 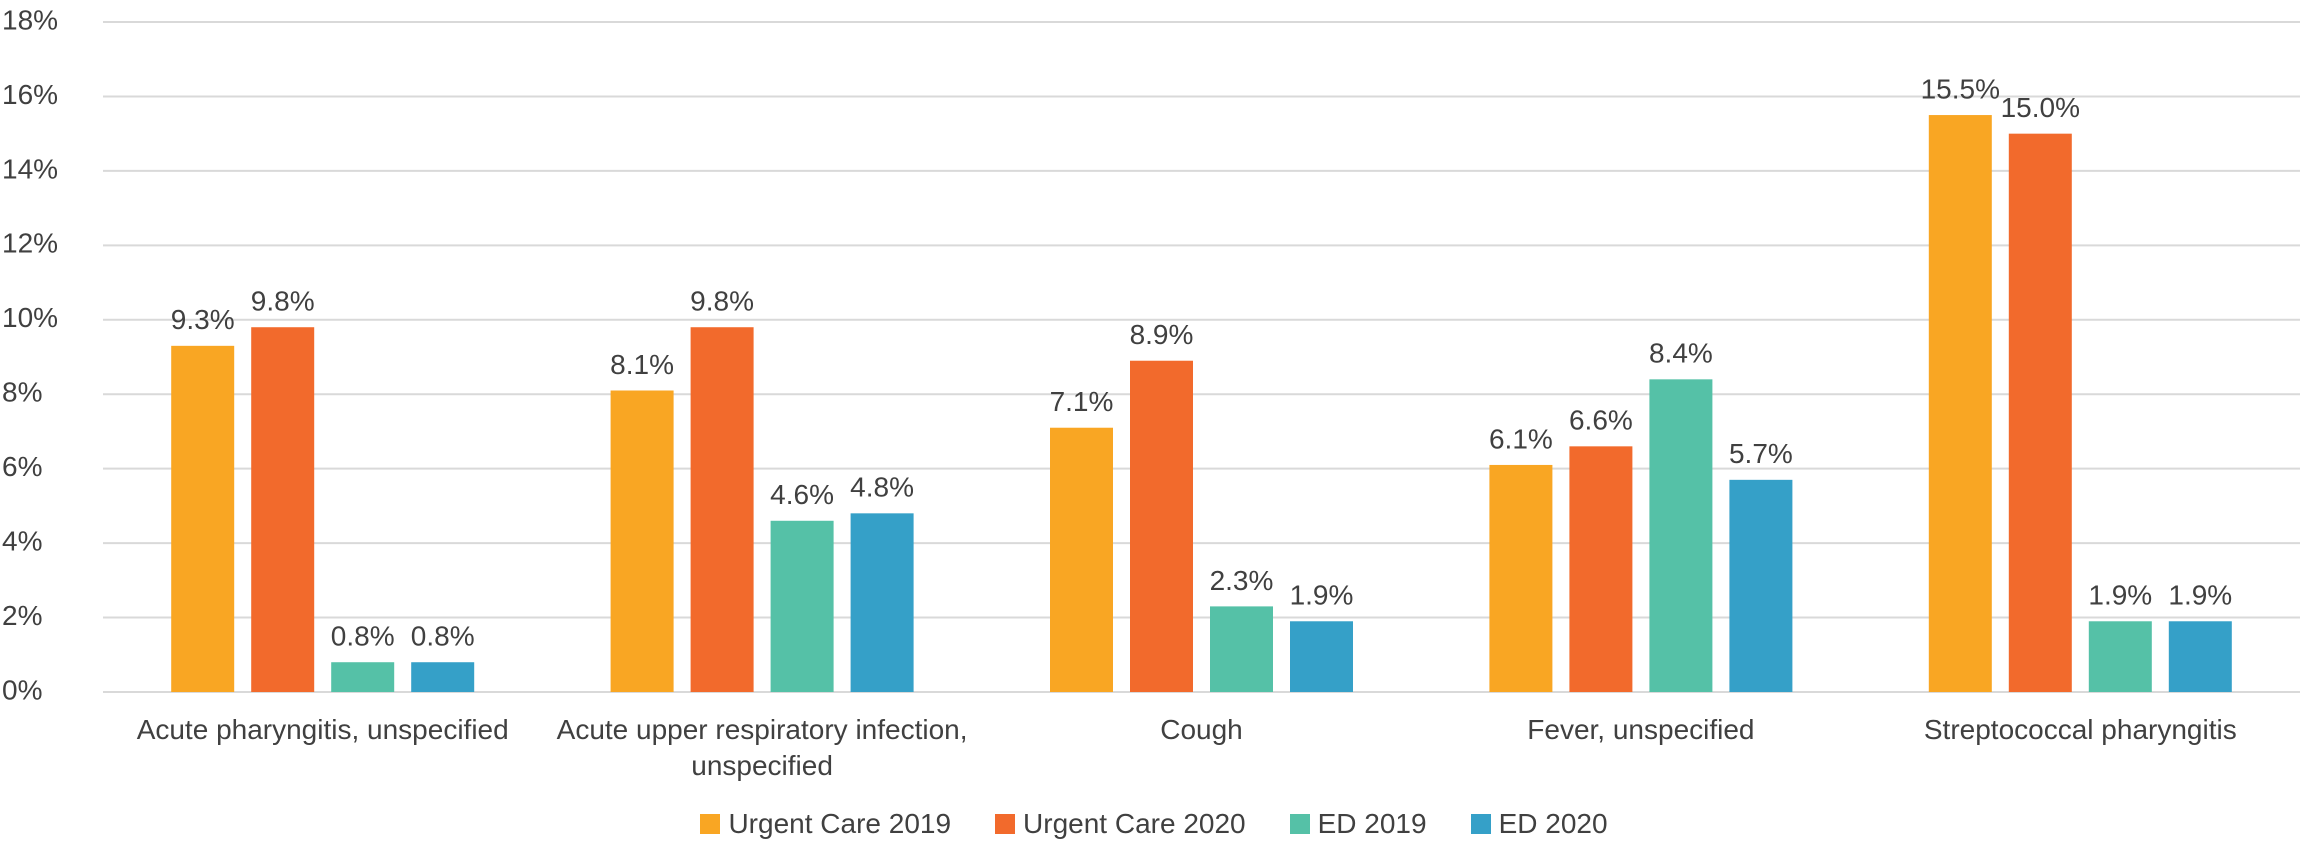 What do you see at coordinates (30, 243) in the screenshot?
I see `y-tick-label: 12%` at bounding box center [30, 243].